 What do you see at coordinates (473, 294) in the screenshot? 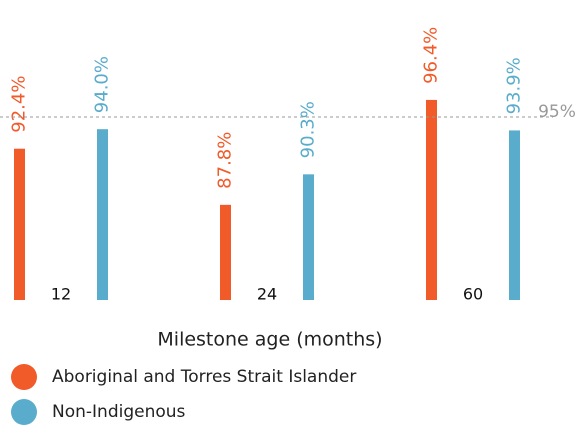
I see `x-tick-label: 60` at bounding box center [473, 294].